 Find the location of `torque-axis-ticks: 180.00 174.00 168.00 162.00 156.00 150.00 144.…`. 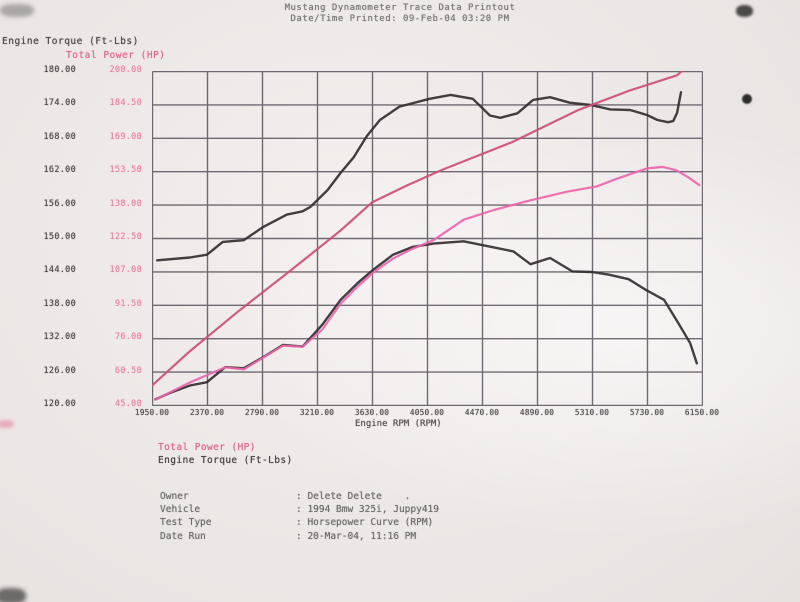

torque-axis-ticks: 180.00 174.00 168.00 162.00 156.00 150.00 144.… is located at coordinates (53, 301).